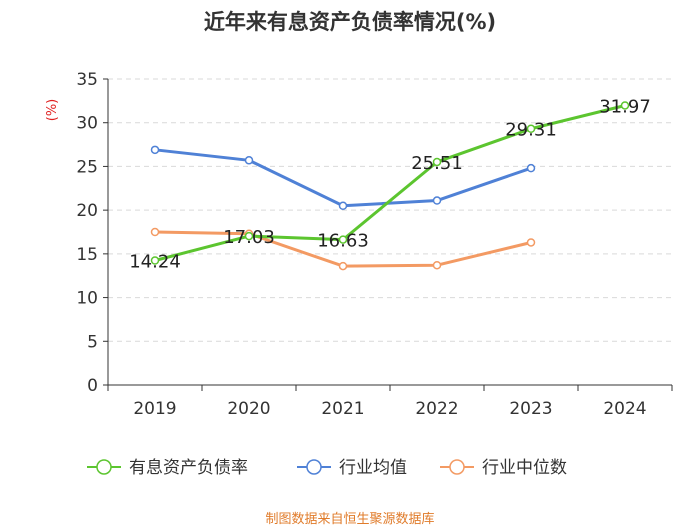 Image resolution: width=700 pixels, height=527 pixels. I want to click on data-label: 16.63, so click(343, 241).